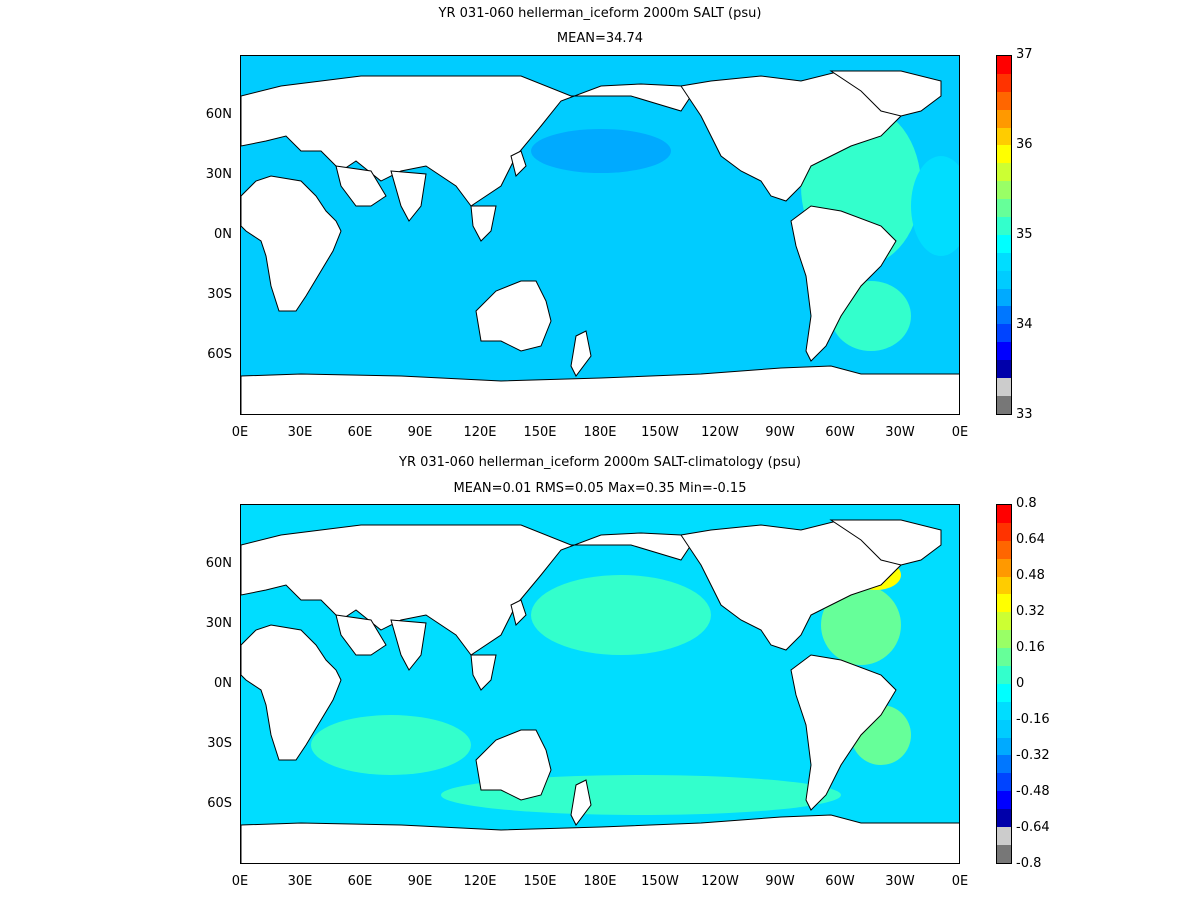 Image resolution: width=1200 pixels, height=900 pixels. What do you see at coordinates (600, 38) in the screenshot?
I see `panel1-subtitle: MEAN=34.74` at bounding box center [600, 38].